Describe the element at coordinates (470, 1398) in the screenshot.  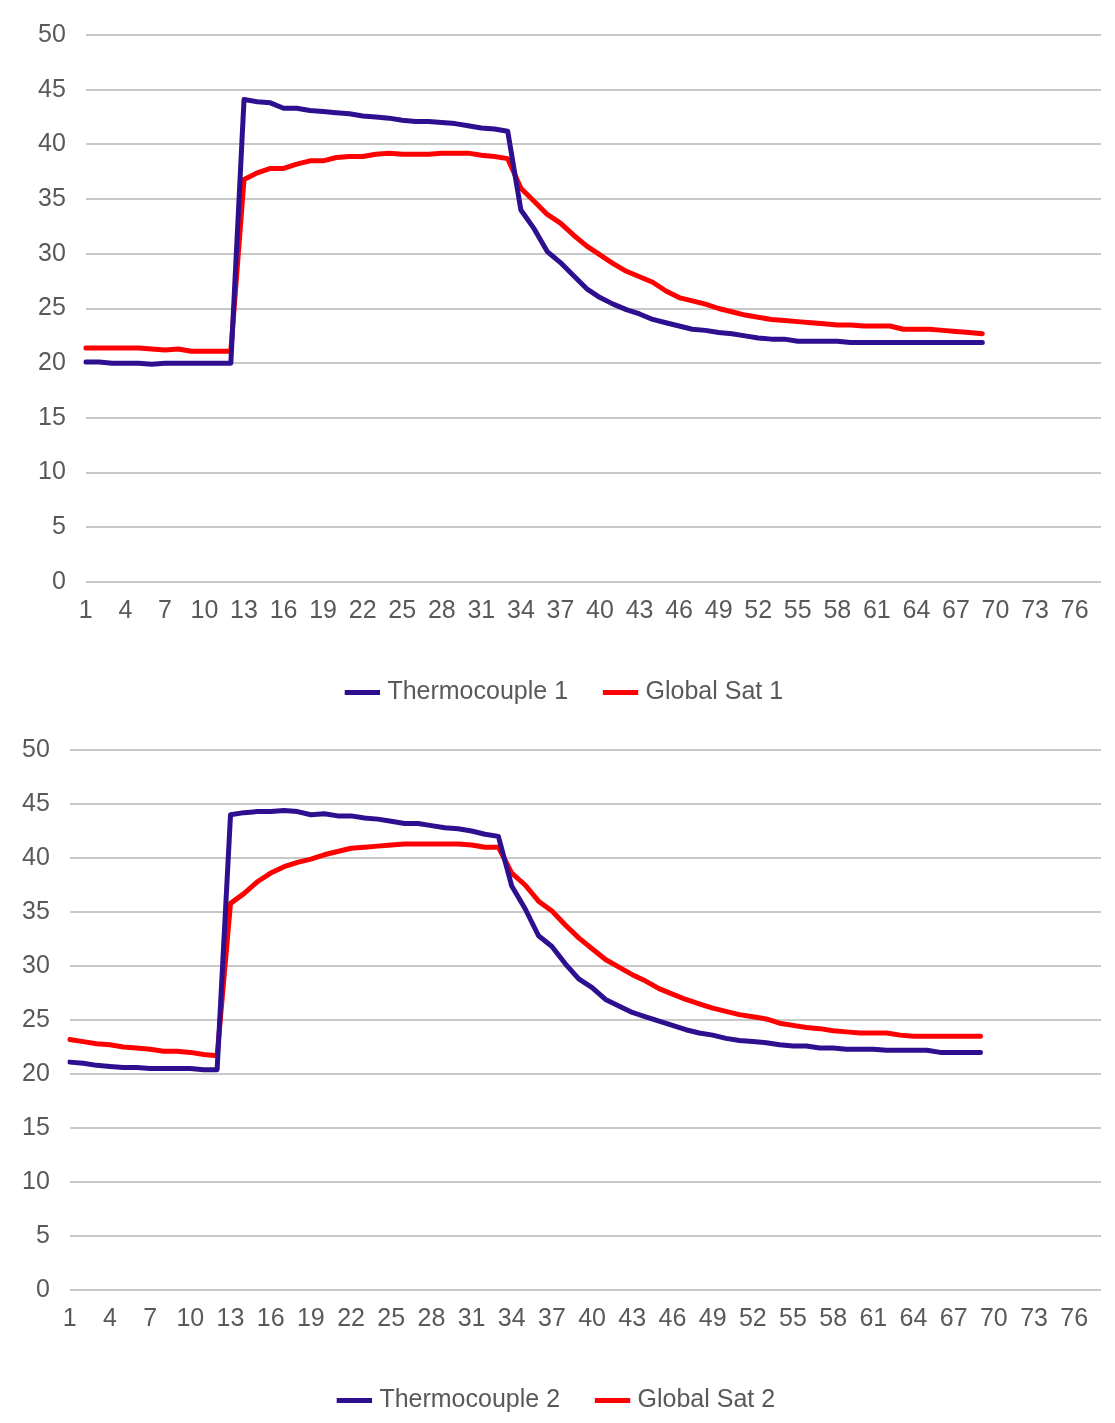
I see `legend-label: Thermocouple 2` at that location.